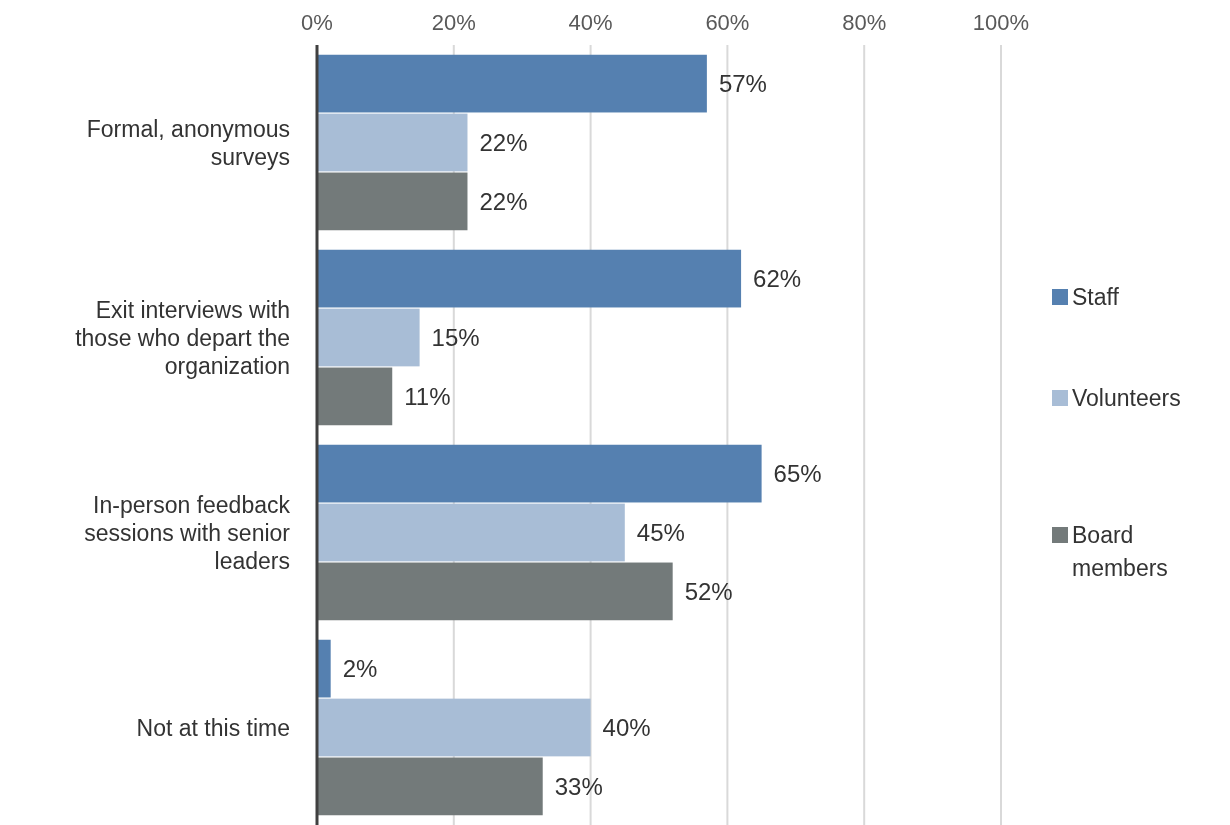  Describe the element at coordinates (182, 337) in the screenshot. I see `y-tick-label: Exit interviews with those who depart the organization` at that location.